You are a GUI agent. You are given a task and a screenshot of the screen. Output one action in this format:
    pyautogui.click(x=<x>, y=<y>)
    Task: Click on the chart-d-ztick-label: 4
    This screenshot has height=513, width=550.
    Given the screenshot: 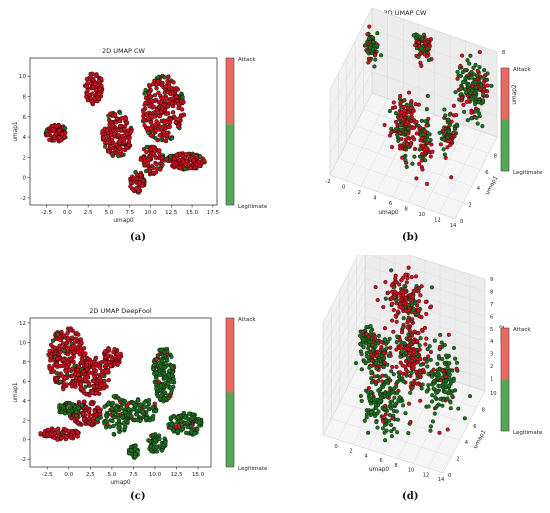 What is the action you would take?
    pyautogui.click(x=492, y=342)
    